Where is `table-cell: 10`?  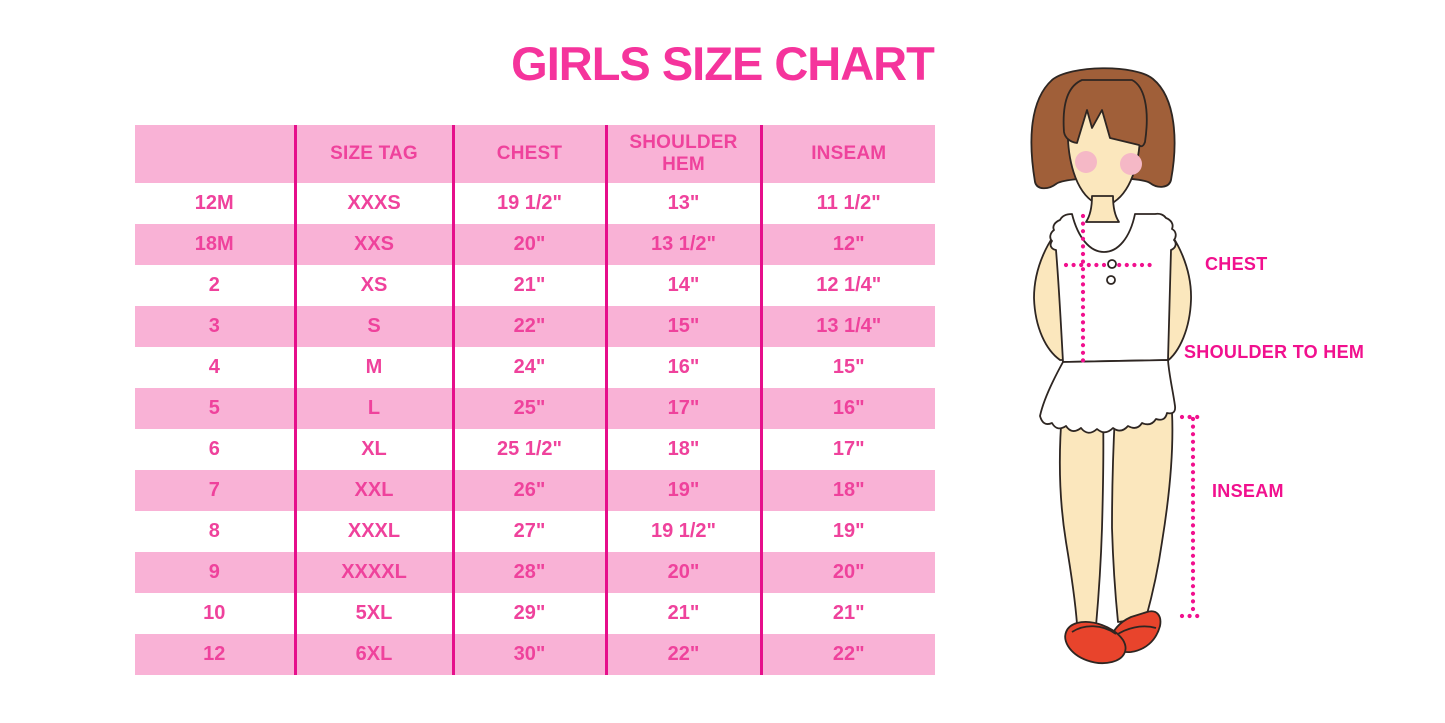 table-cell: 10 is located at coordinates (215, 613).